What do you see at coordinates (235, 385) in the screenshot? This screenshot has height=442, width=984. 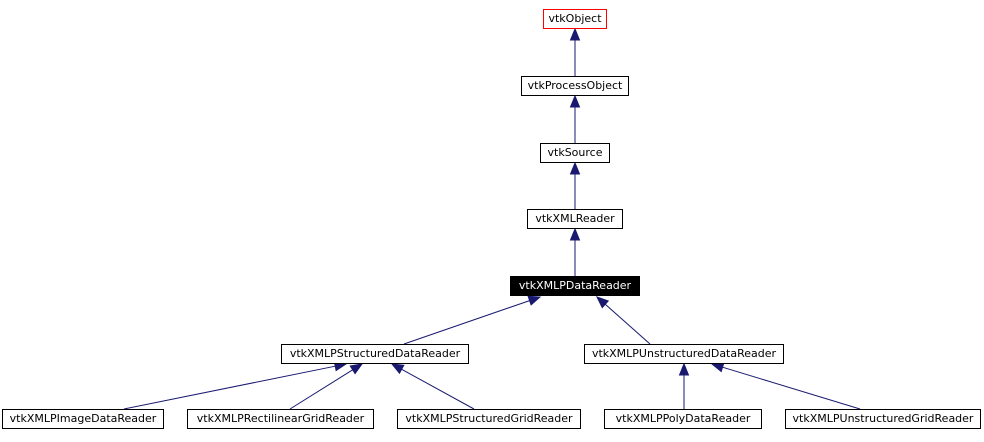 I see `edge-vtkxmlpimagedatareader-to-vtkxmlpstructureddatareader` at bounding box center [235, 385].